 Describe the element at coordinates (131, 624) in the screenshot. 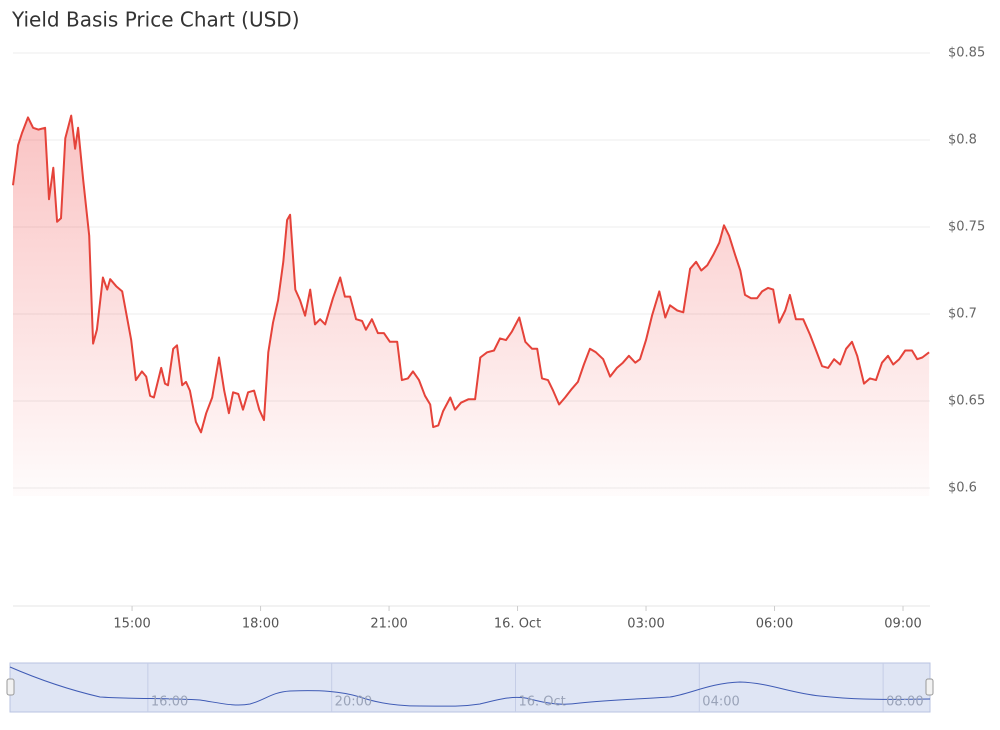

I see `x-tick-label: 15:00` at that location.